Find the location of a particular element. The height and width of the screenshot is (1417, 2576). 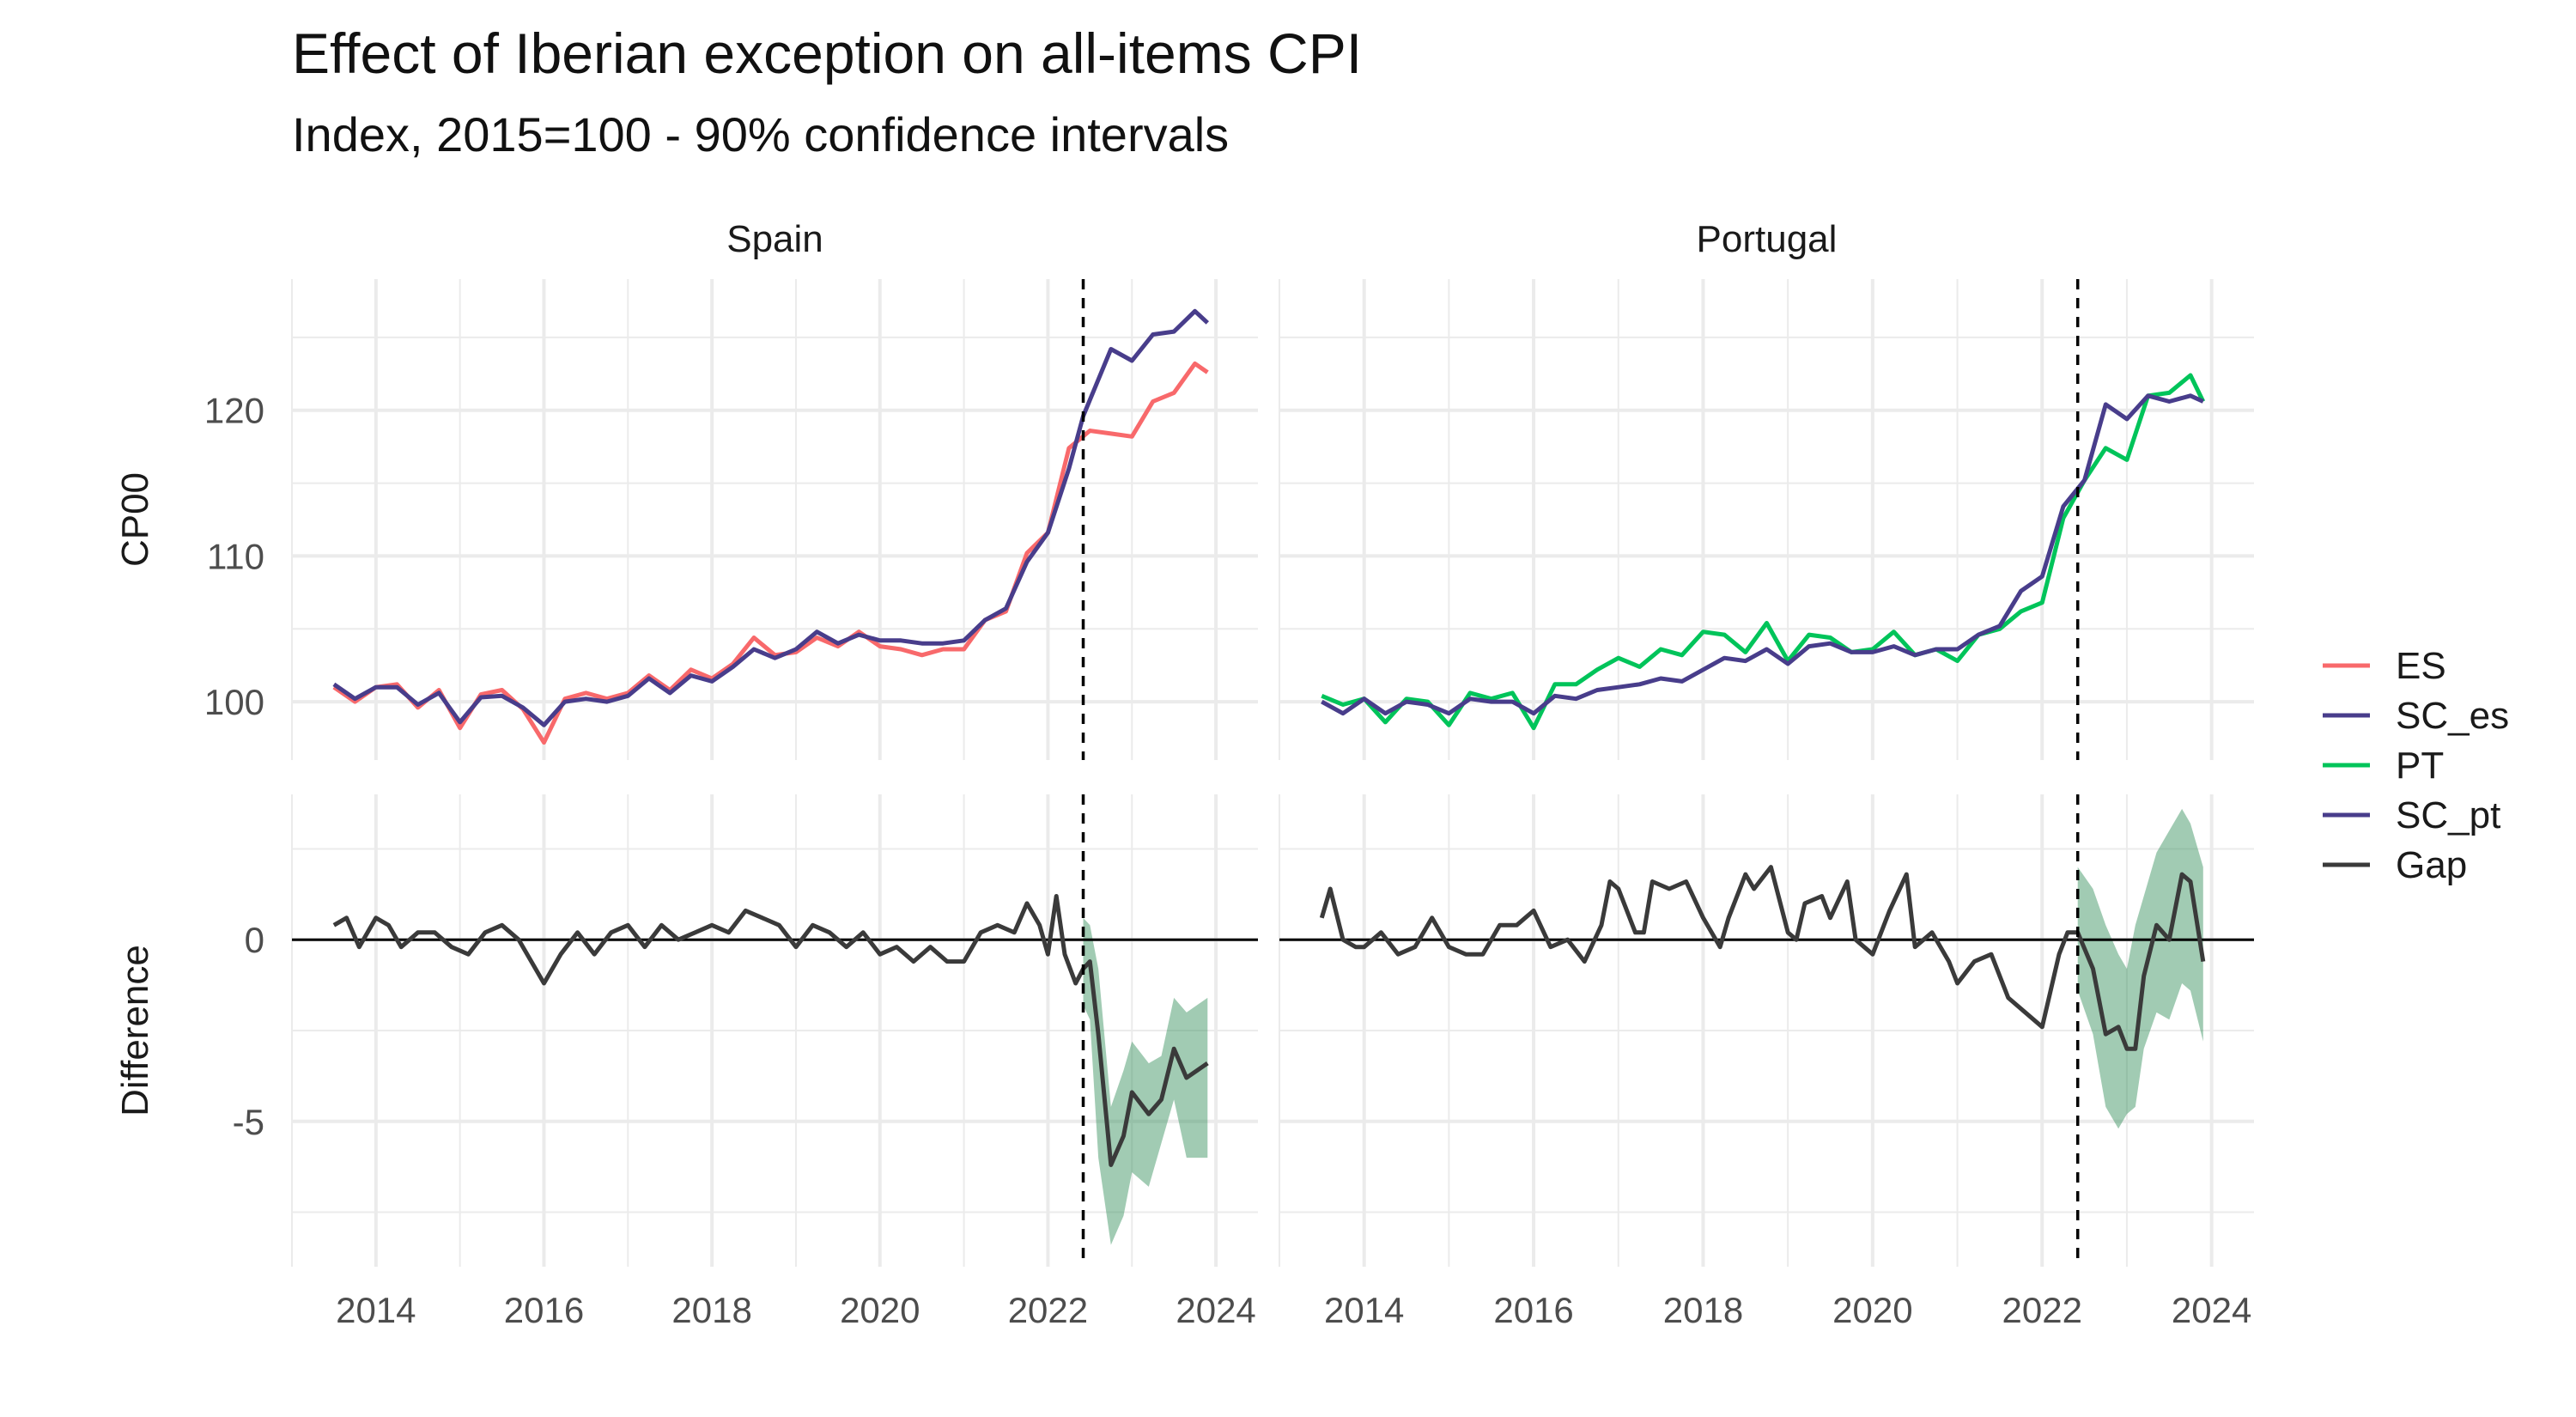

series-line-sc-es is located at coordinates (770, 517).